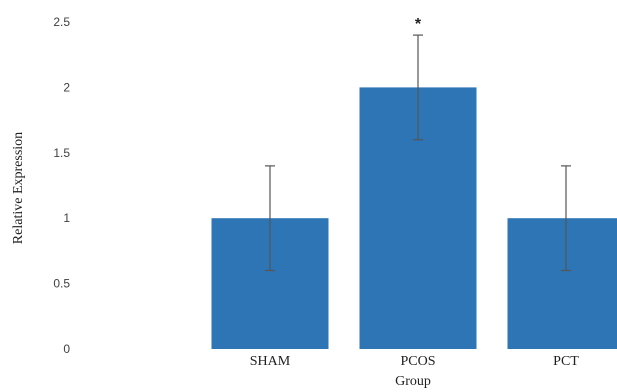 The image size is (617, 392). I want to click on significance-marker: *, so click(418, 24).